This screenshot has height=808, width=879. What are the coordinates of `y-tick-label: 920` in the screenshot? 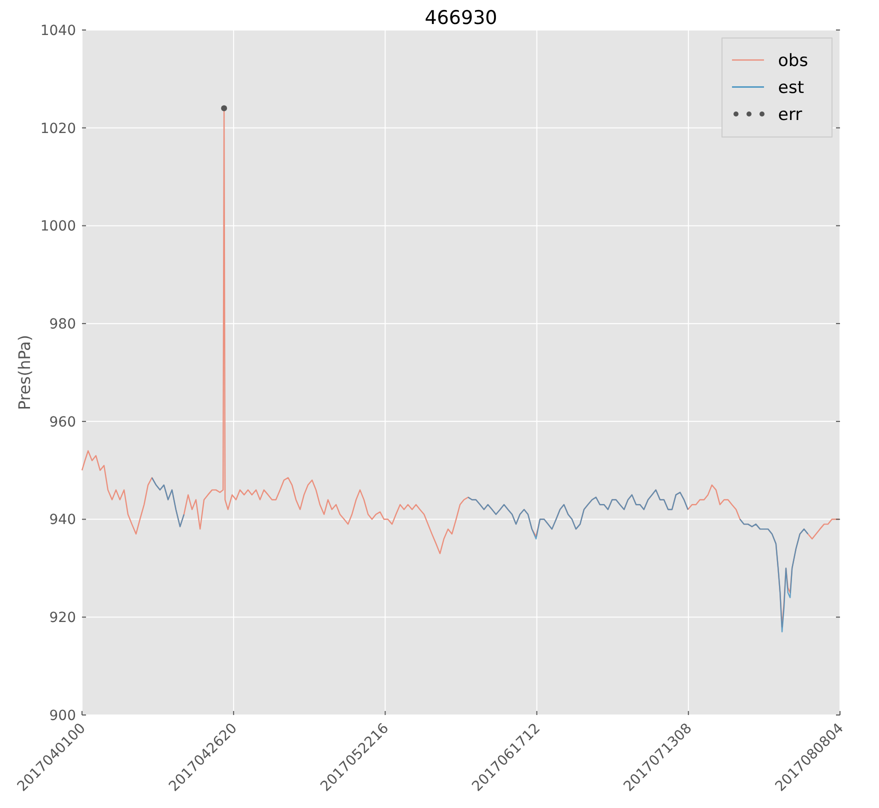 It's located at (62, 618).